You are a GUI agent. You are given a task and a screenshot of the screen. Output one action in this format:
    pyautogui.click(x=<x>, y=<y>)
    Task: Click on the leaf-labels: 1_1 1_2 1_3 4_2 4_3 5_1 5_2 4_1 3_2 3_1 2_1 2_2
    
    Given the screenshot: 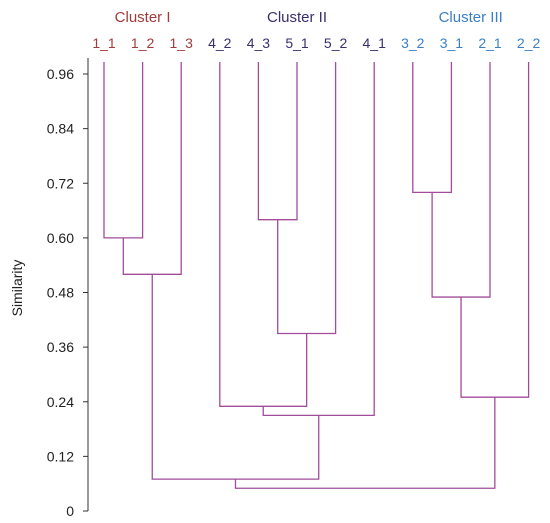 What is the action you would take?
    pyautogui.click(x=316, y=43)
    